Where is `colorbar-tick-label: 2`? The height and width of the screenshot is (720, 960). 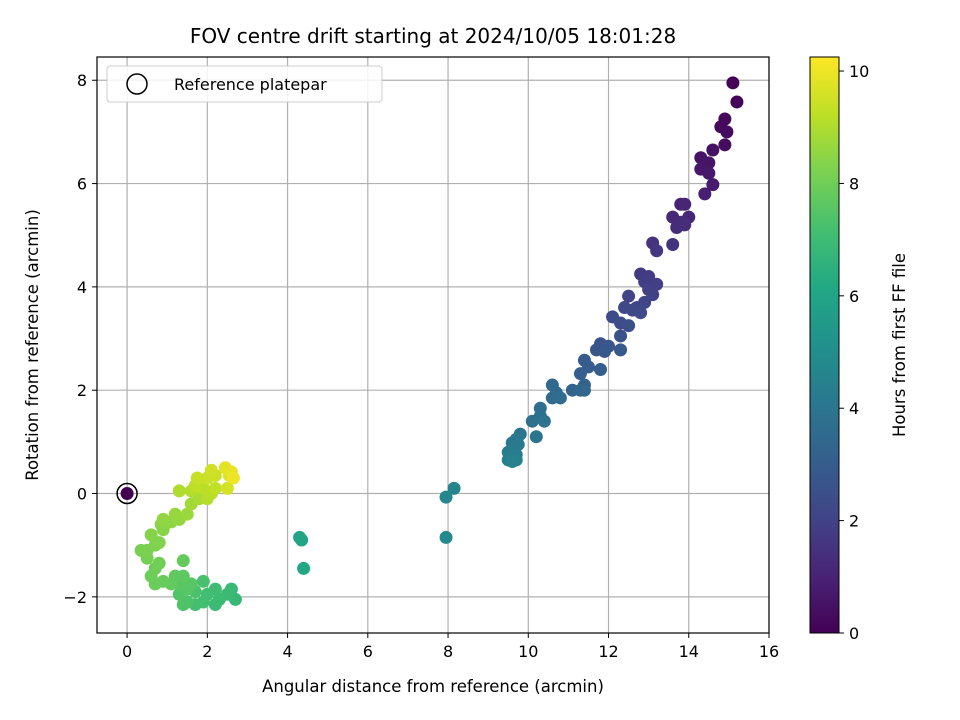 colorbar-tick-label: 2 is located at coordinates (854, 521).